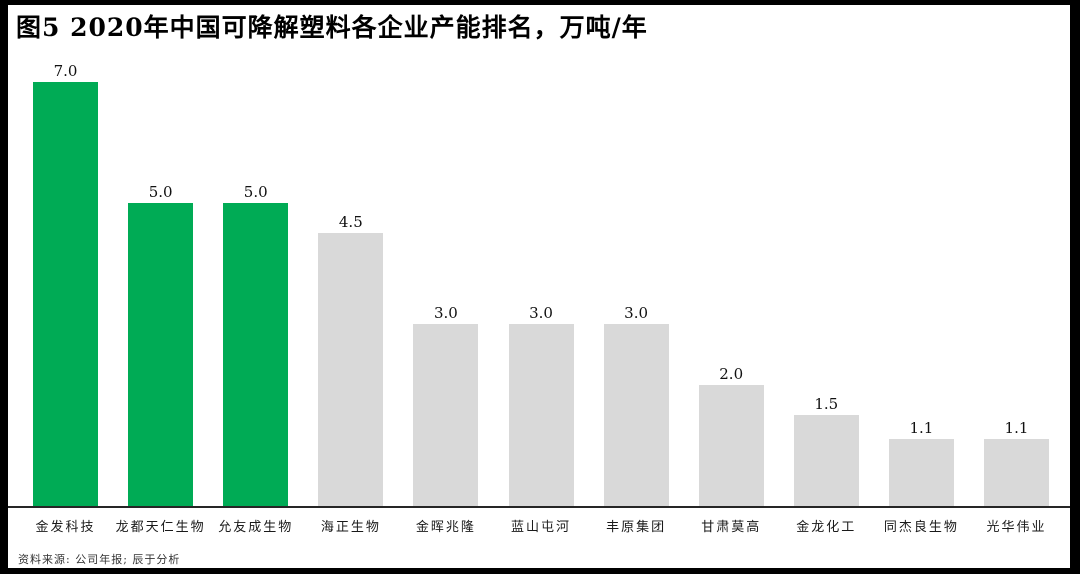 The image size is (1080, 574). I want to click on category-label: 金发科技, so click(65, 527).